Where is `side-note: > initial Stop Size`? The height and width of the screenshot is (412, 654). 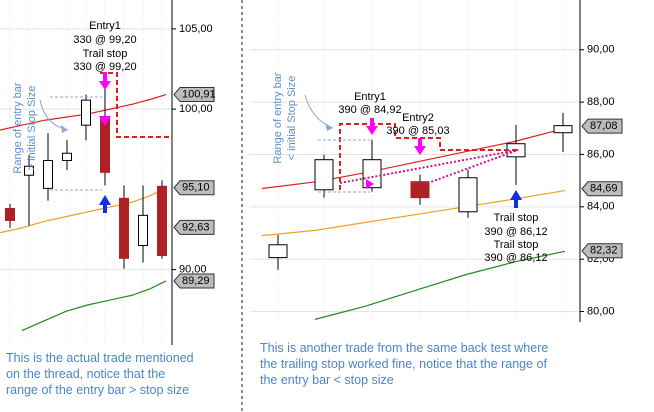 side-note: > initial Stop Size is located at coordinates (32, 128).